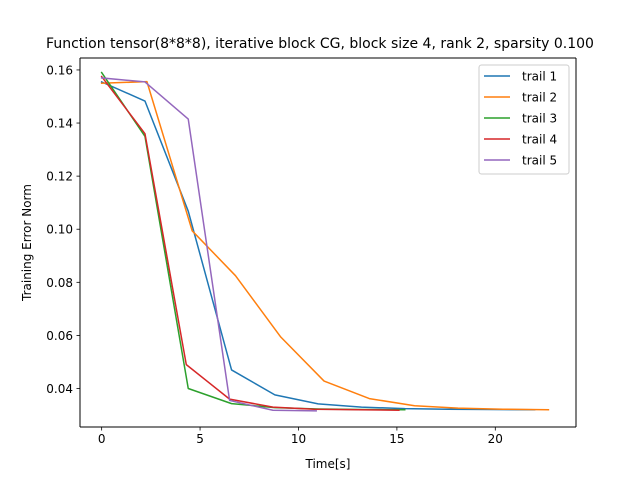 Image resolution: width=640 pixels, height=480 pixels. Describe the element at coordinates (539, 140) in the screenshot. I see `legend-label-4: trail 4` at that location.